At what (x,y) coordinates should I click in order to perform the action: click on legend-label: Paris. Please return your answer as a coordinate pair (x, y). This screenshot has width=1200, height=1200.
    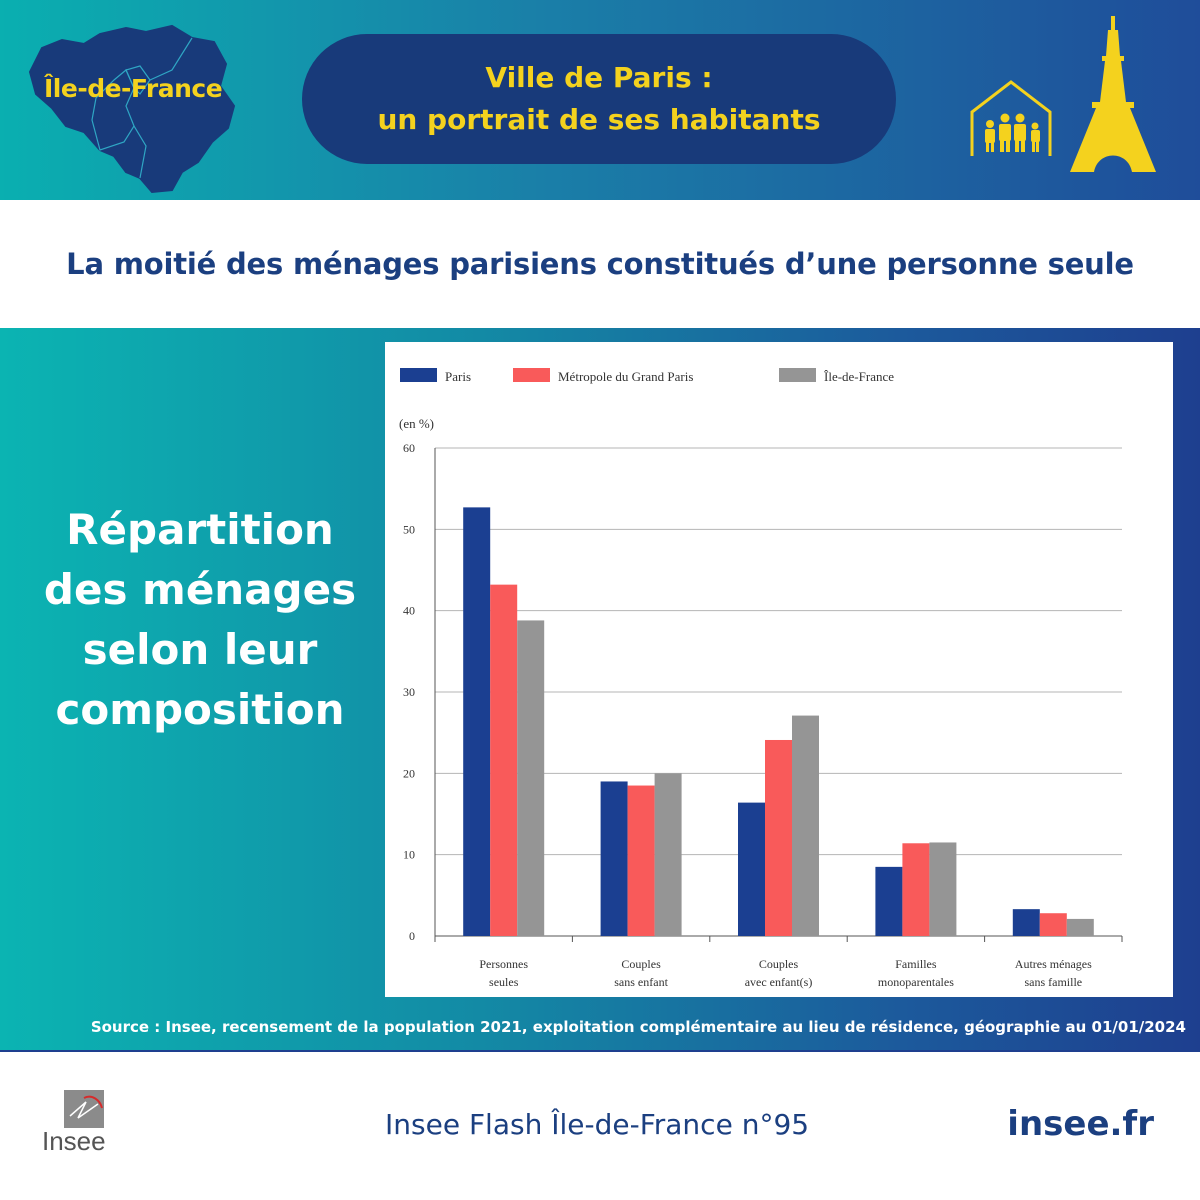
    Looking at the image, I should click on (458, 376).